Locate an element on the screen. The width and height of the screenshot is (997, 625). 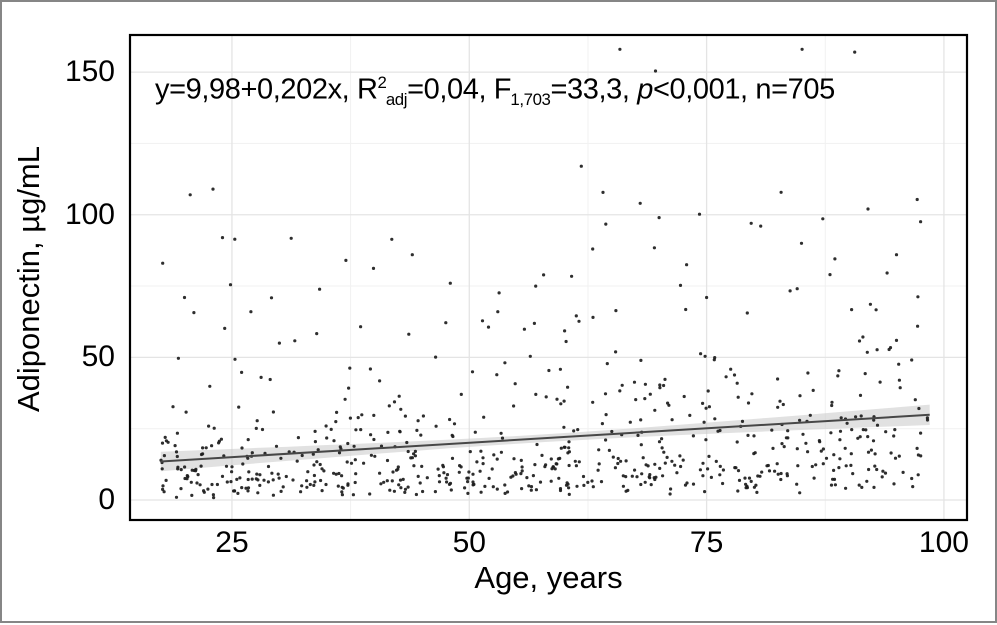
y-tick-label: 0 is located at coordinates (106, 500).